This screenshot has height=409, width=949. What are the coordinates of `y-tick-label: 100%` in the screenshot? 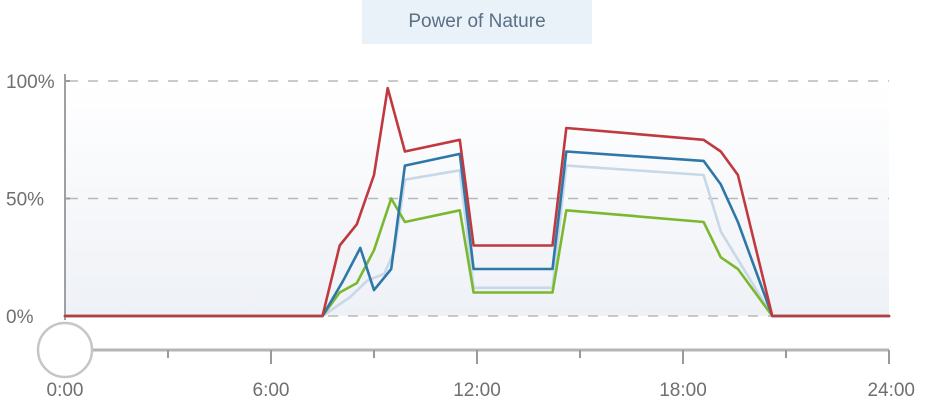 It's located at (30, 82).